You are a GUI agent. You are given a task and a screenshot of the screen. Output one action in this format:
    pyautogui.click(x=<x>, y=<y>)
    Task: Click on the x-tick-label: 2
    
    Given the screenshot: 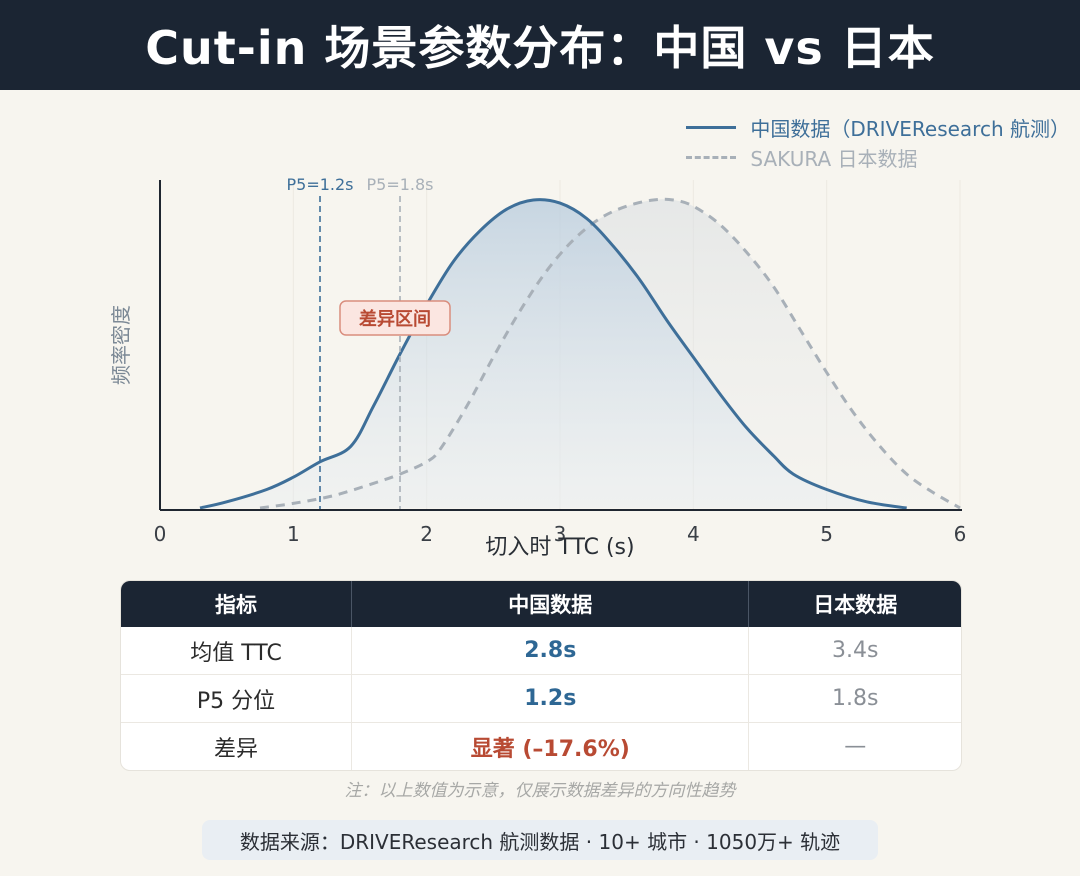 What is the action you would take?
    pyautogui.click(x=426, y=534)
    